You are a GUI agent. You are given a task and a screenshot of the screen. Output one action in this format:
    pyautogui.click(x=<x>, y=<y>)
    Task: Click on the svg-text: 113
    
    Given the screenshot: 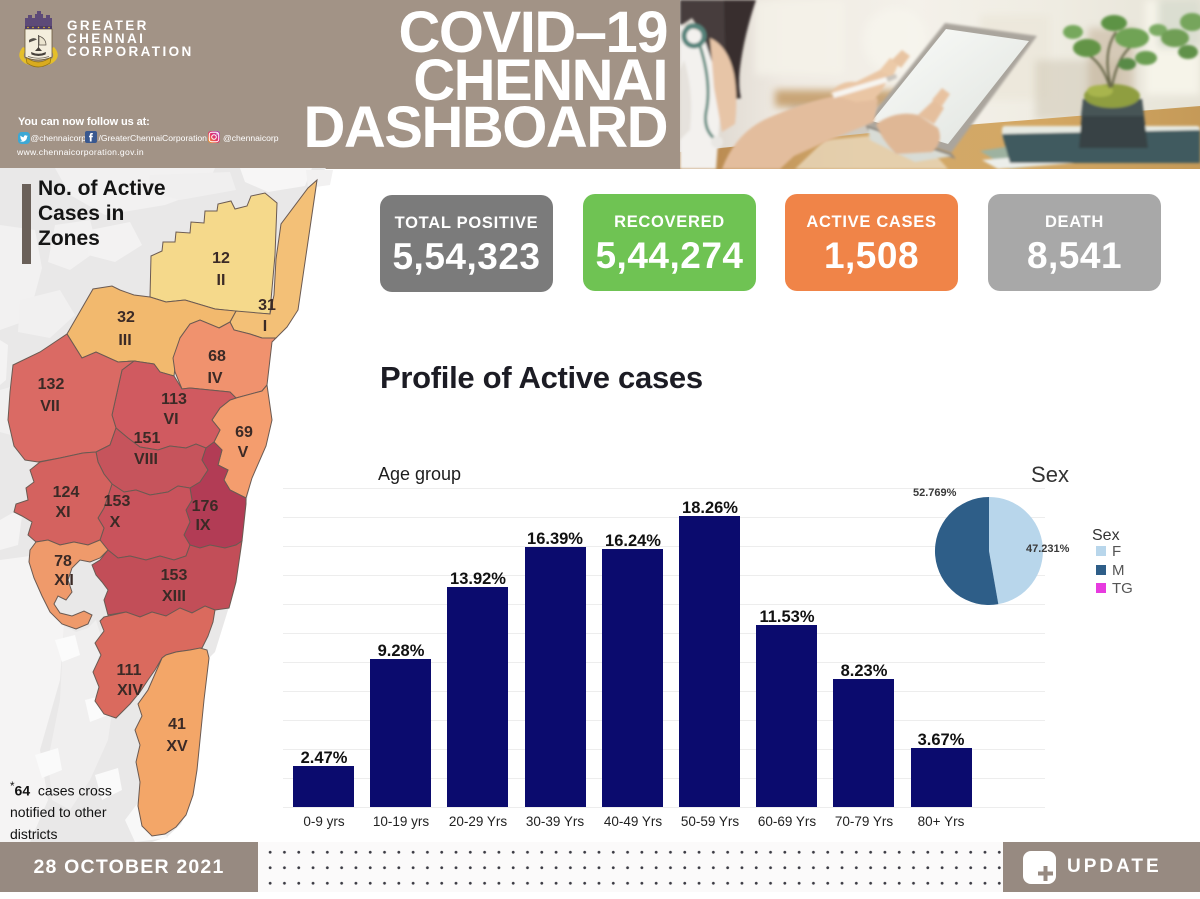 What is the action you would take?
    pyautogui.click(x=174, y=399)
    